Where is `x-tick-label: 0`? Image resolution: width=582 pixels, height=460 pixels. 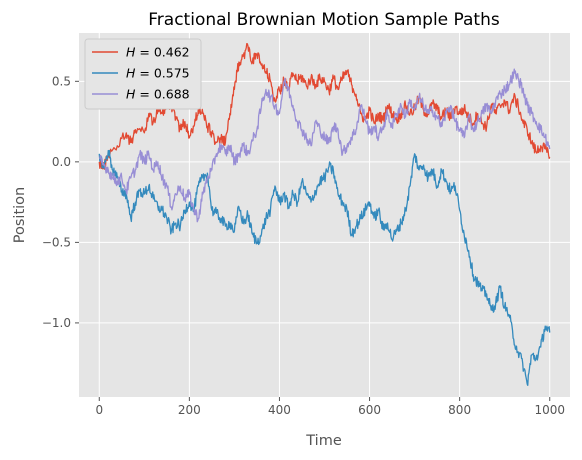
x-tick-label: 0 is located at coordinates (99, 410).